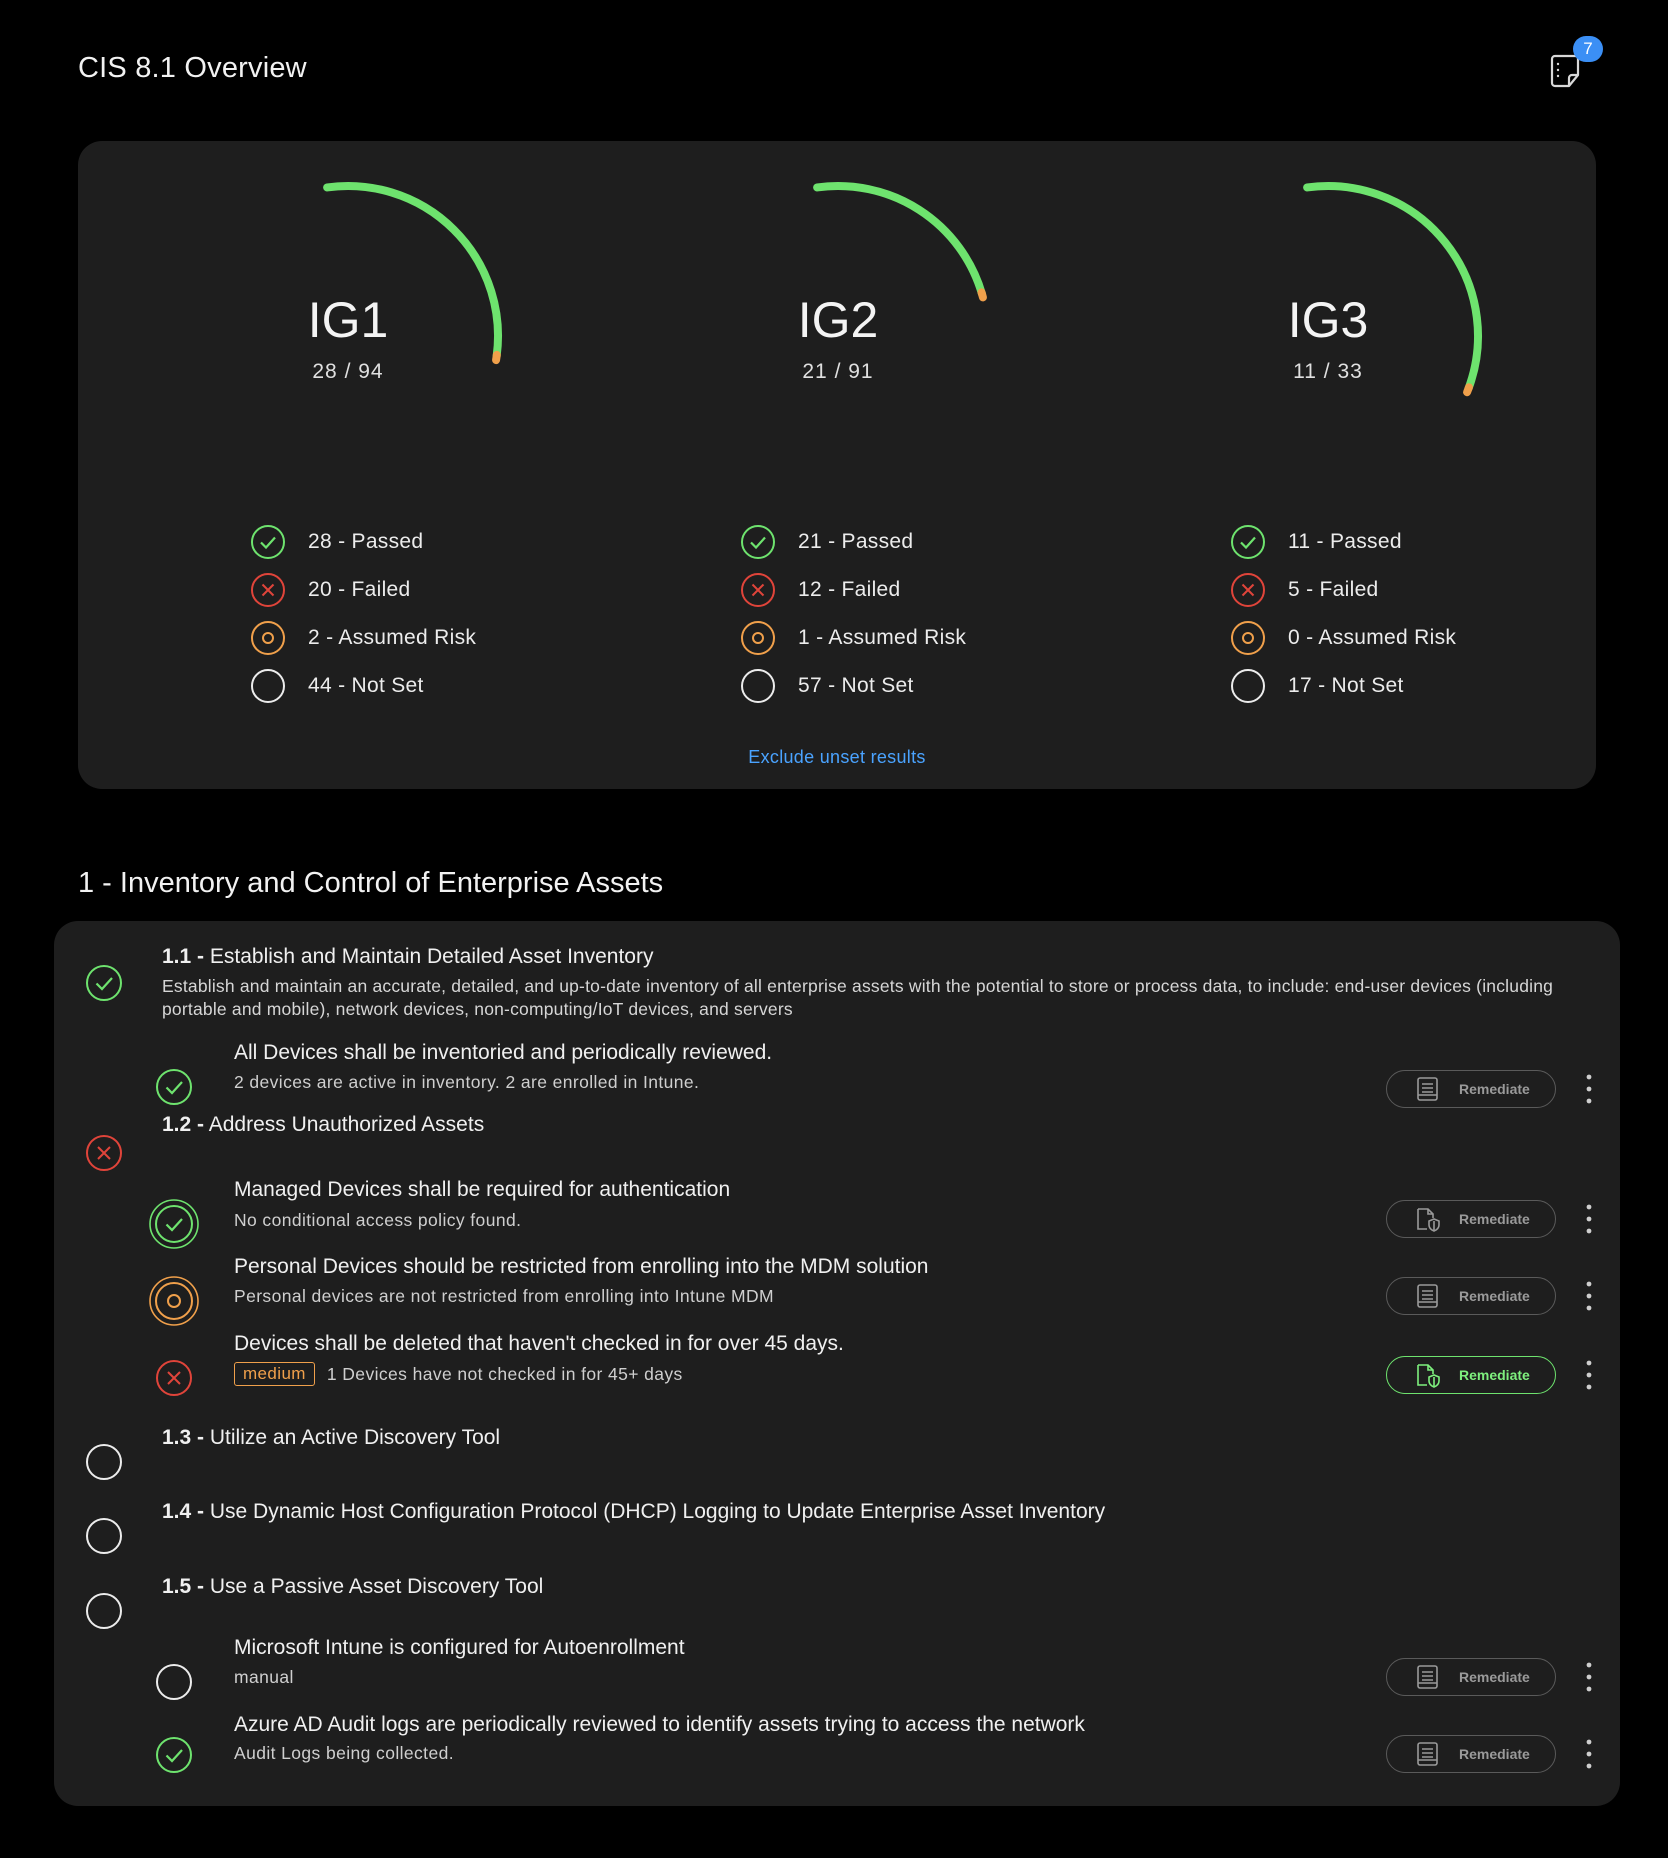 This screenshot has height=1858, width=1668. Describe the element at coordinates (1343, 590) in the screenshot. I see `stat-failed: 5 - Failed` at that location.